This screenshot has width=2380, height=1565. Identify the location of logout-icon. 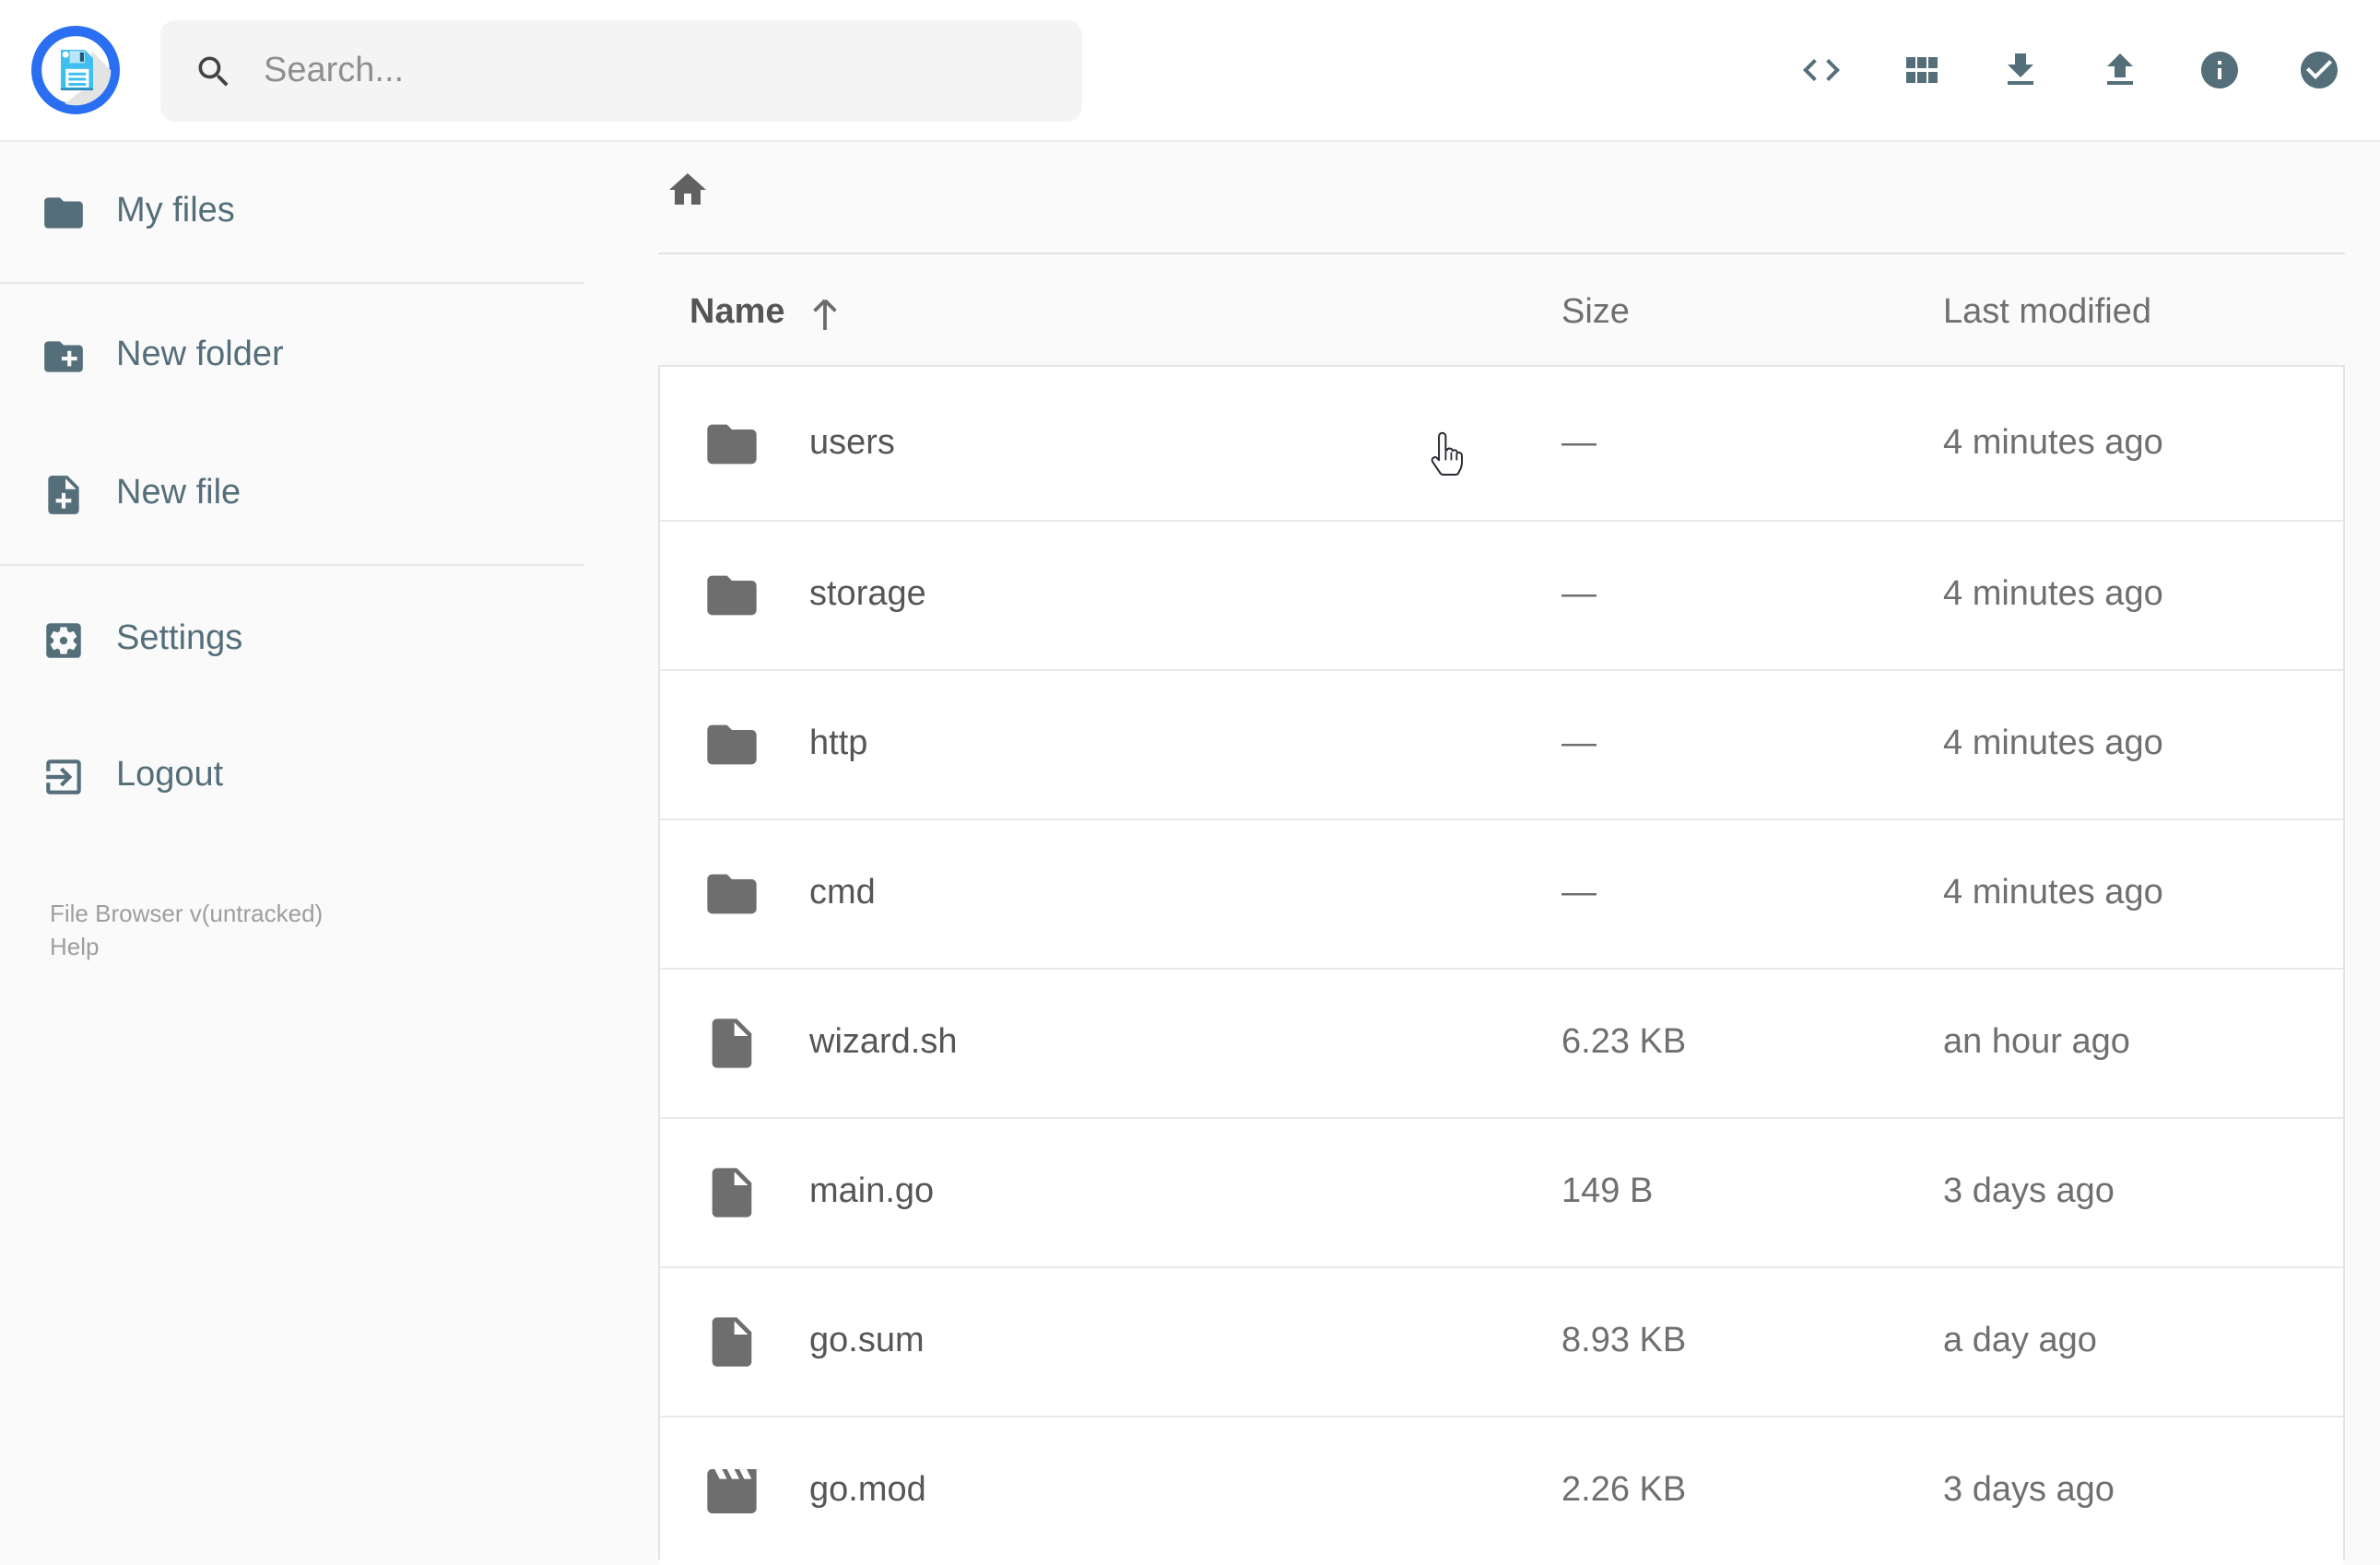
(63, 777).